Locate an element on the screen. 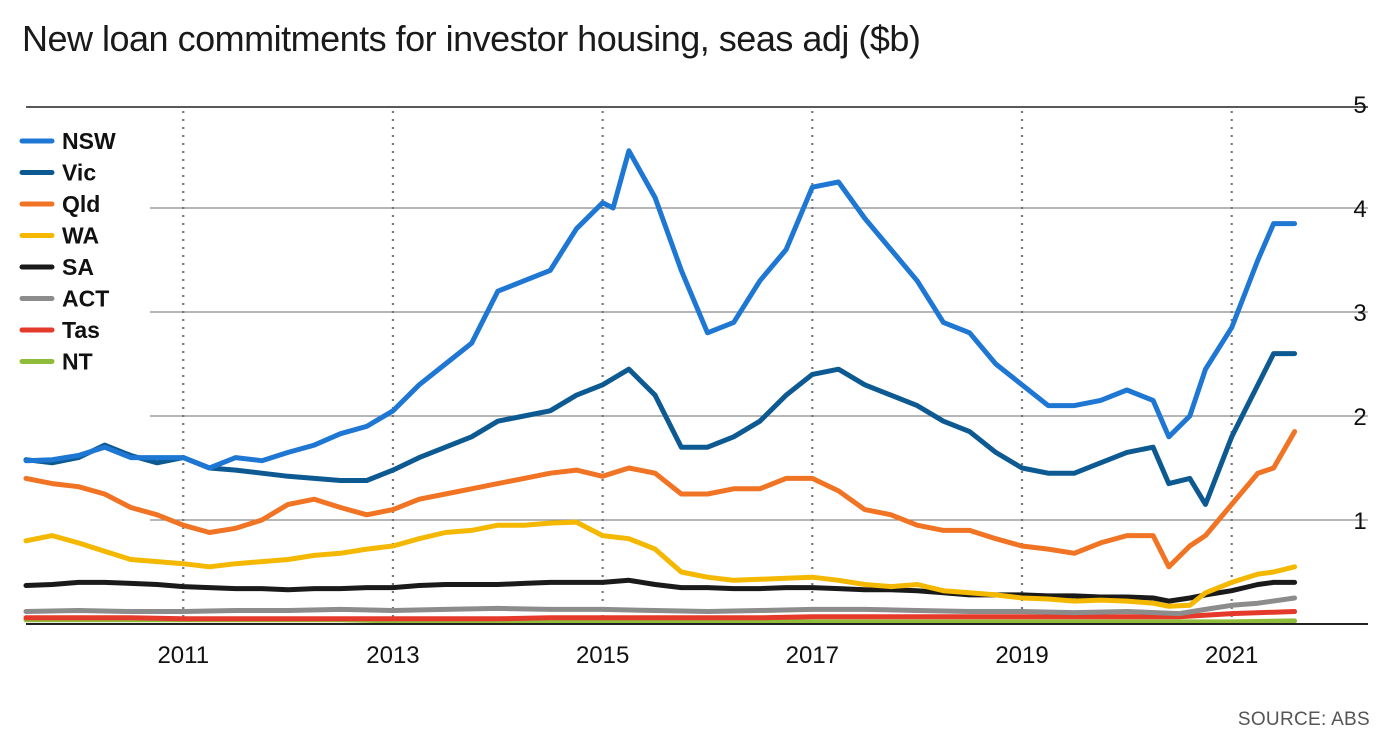 This screenshot has height=749, width=1392. y-tick-label: 2 is located at coordinates (1359, 417).